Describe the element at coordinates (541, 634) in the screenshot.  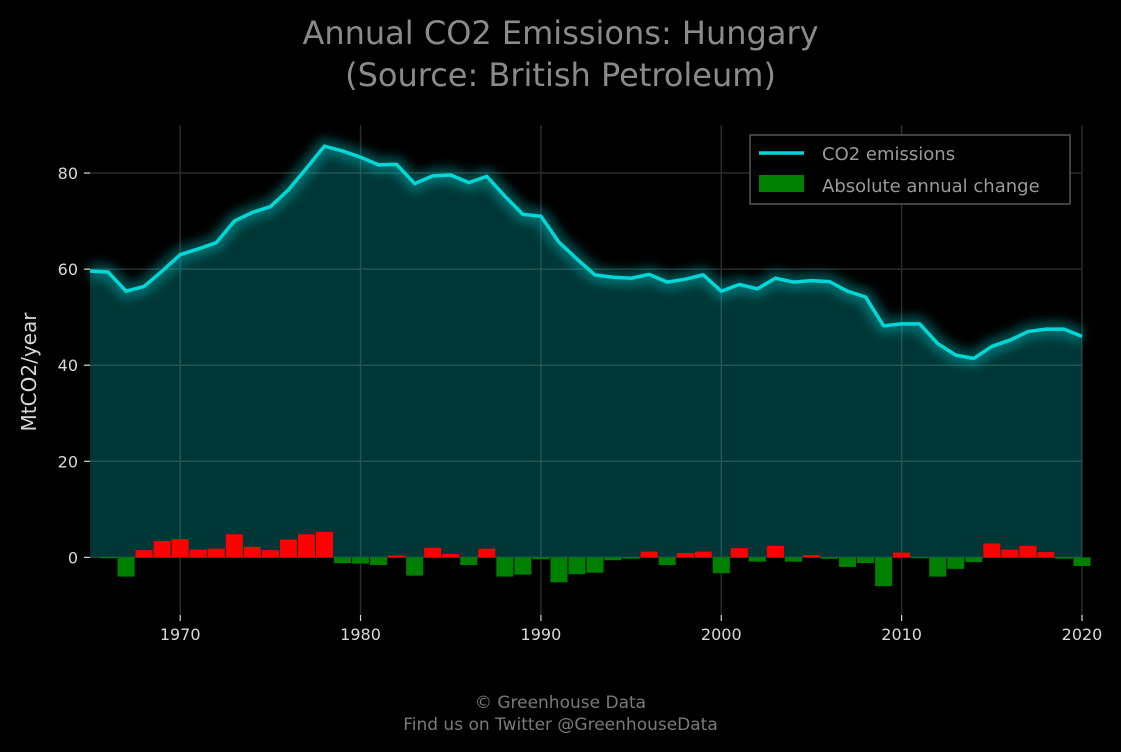
I see `x-tick-label-1990: 1990` at that location.